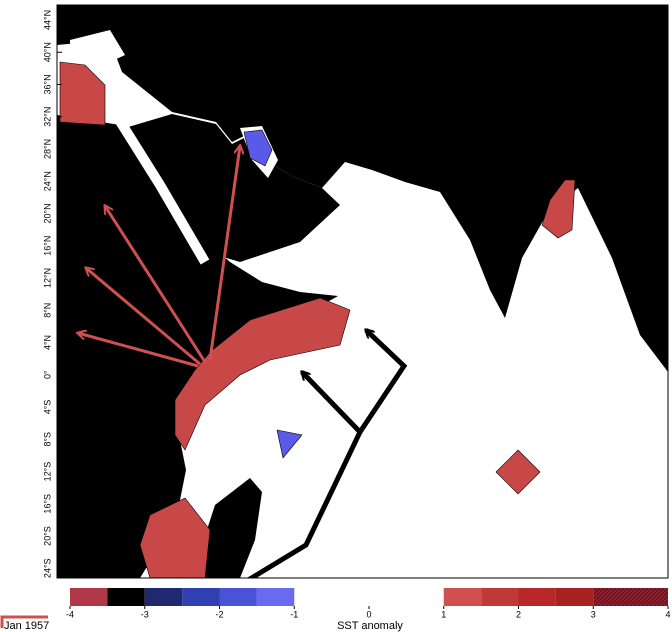 The width and height of the screenshot is (672, 632). I want to click on red-arrows, so click(159, 257).